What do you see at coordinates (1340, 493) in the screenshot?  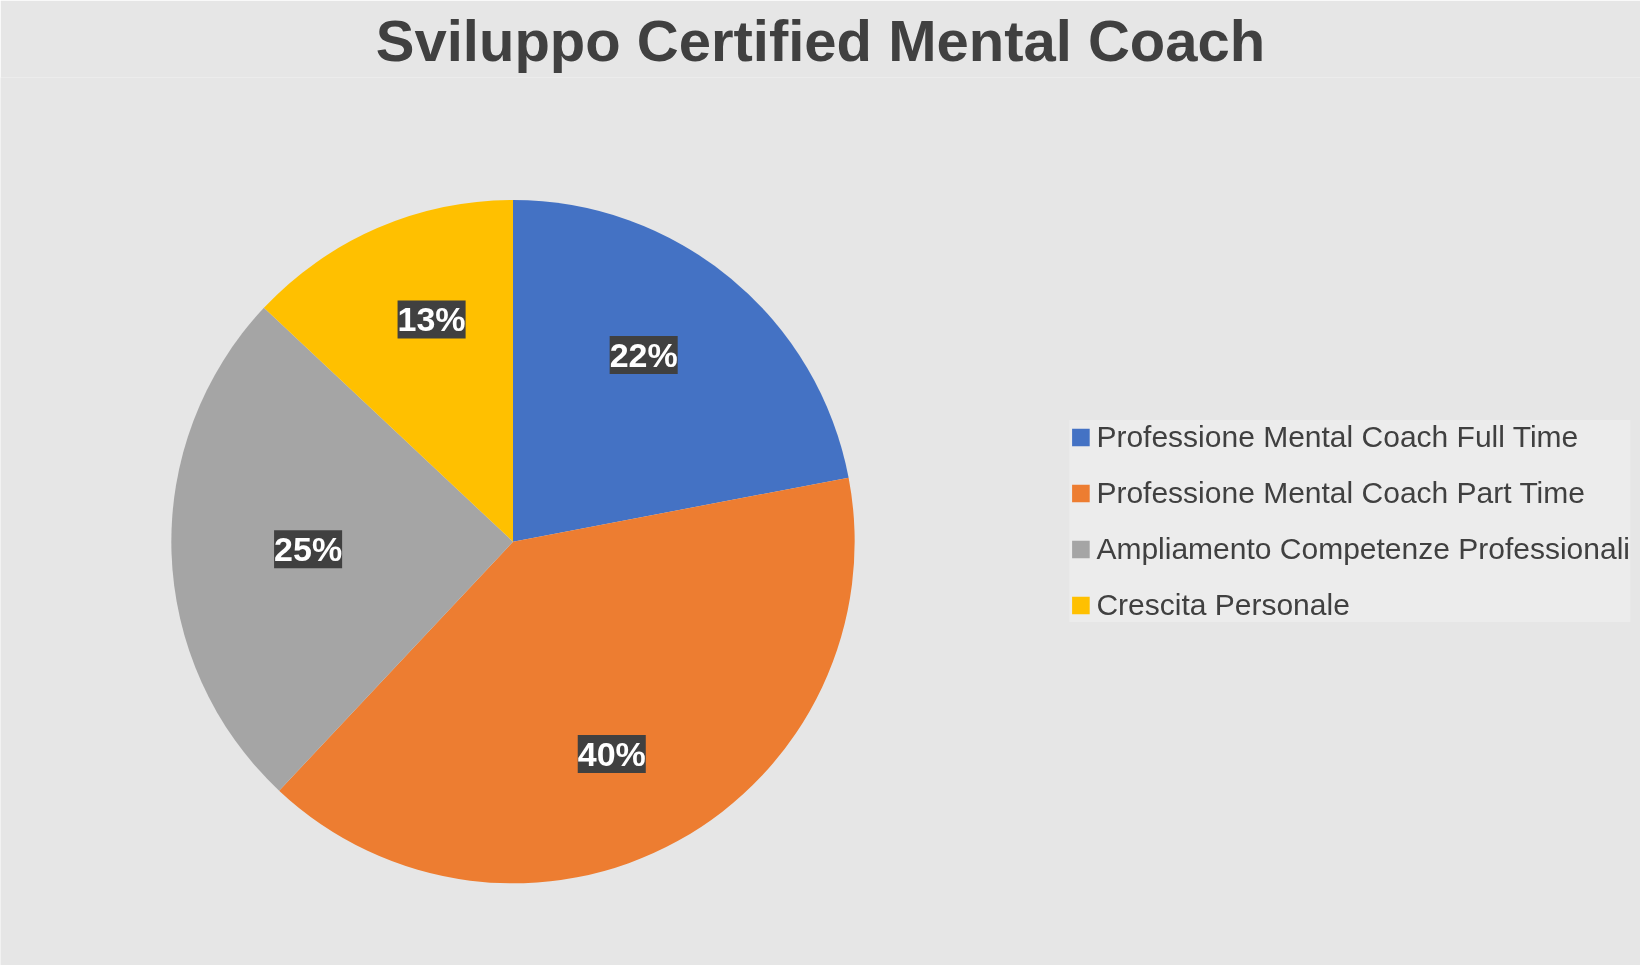 I see `legend-label: Professione Mental Coach Part Time` at bounding box center [1340, 493].